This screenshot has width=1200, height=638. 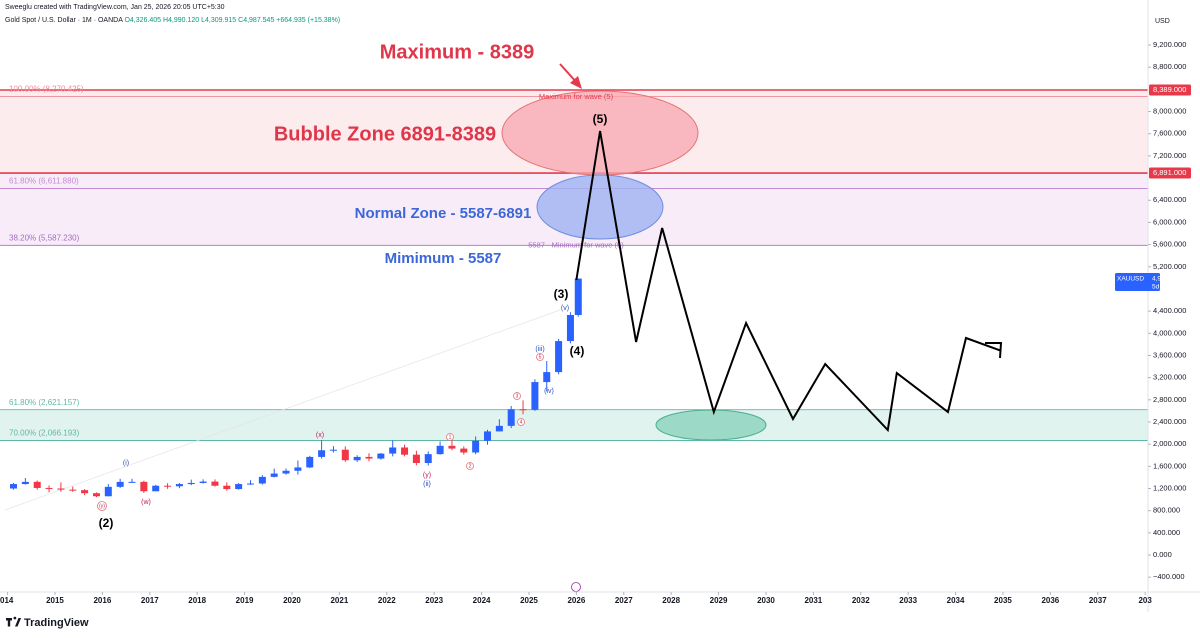 What do you see at coordinates (624, 600) in the screenshot?
I see `x-tick-label: 2027` at bounding box center [624, 600].